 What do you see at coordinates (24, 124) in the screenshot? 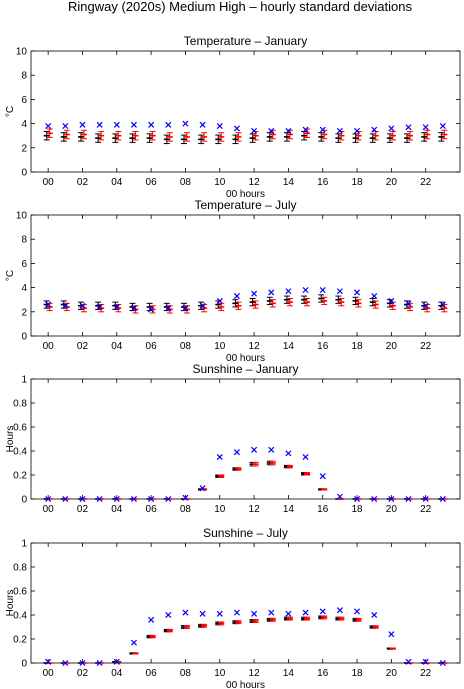
I see `y-tick-label: 4` at bounding box center [24, 124].